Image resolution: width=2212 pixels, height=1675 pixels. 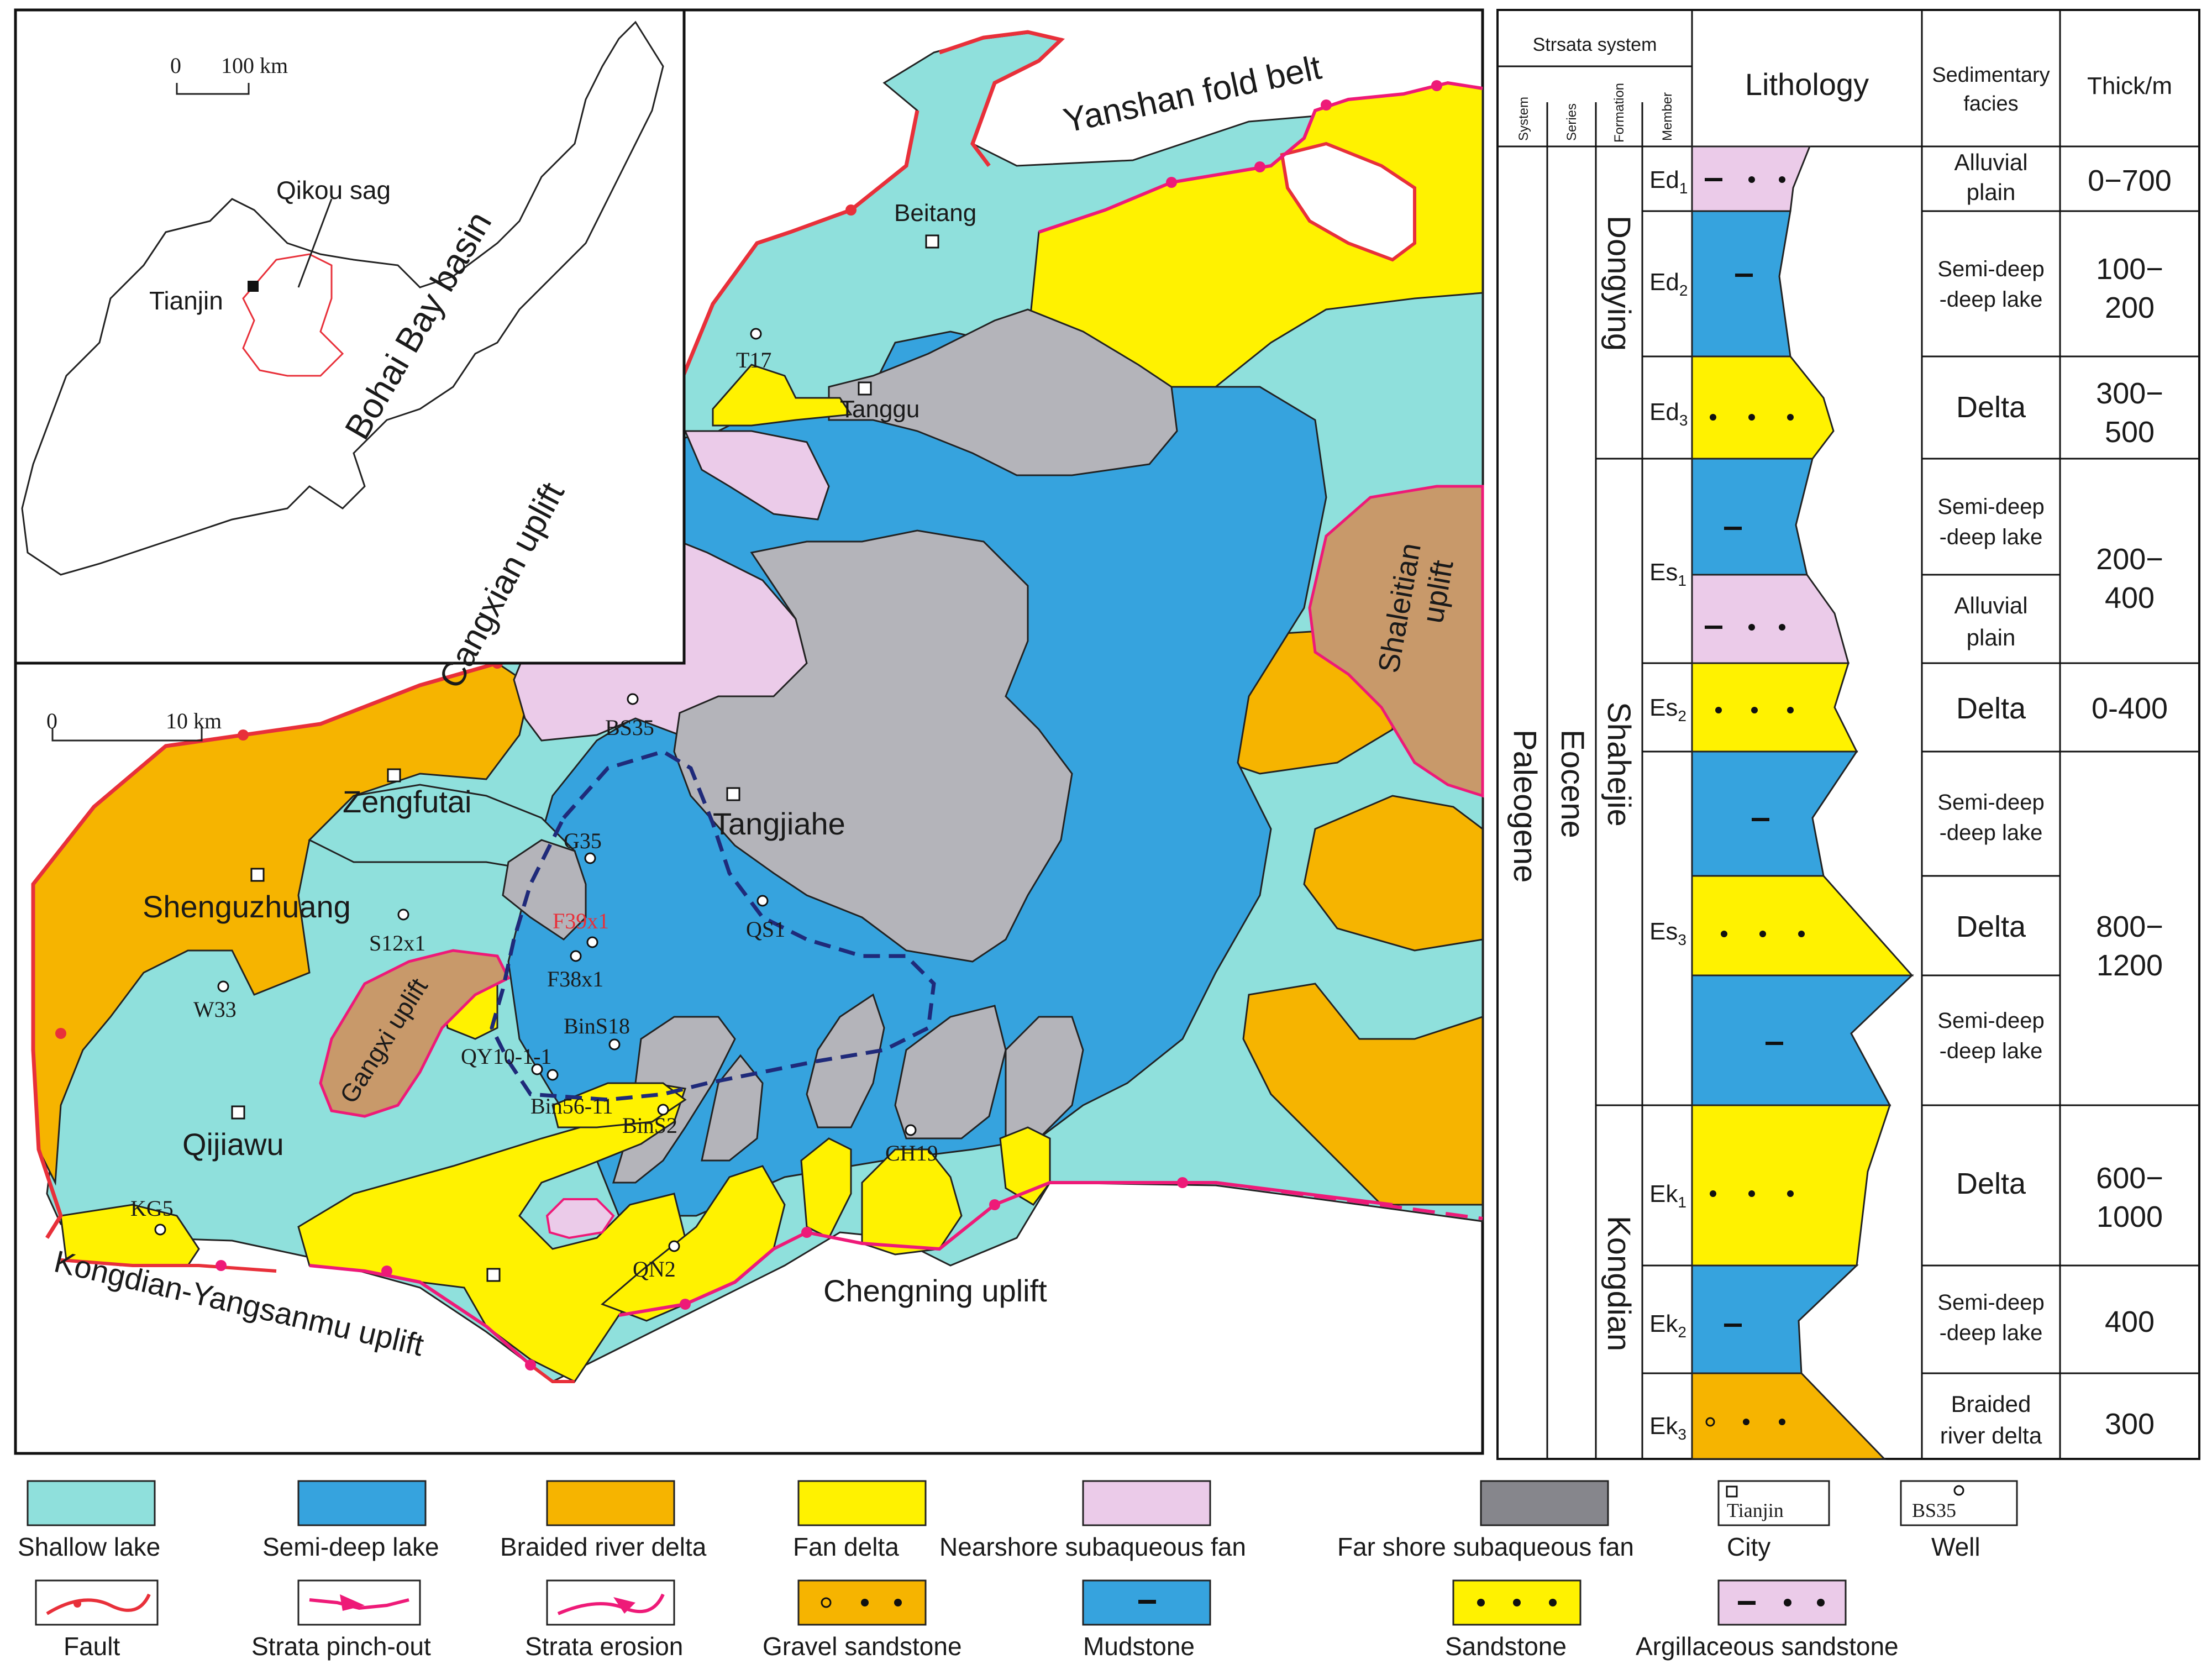 I want to click on city-beitang: Beitang, so click(x=935, y=213).